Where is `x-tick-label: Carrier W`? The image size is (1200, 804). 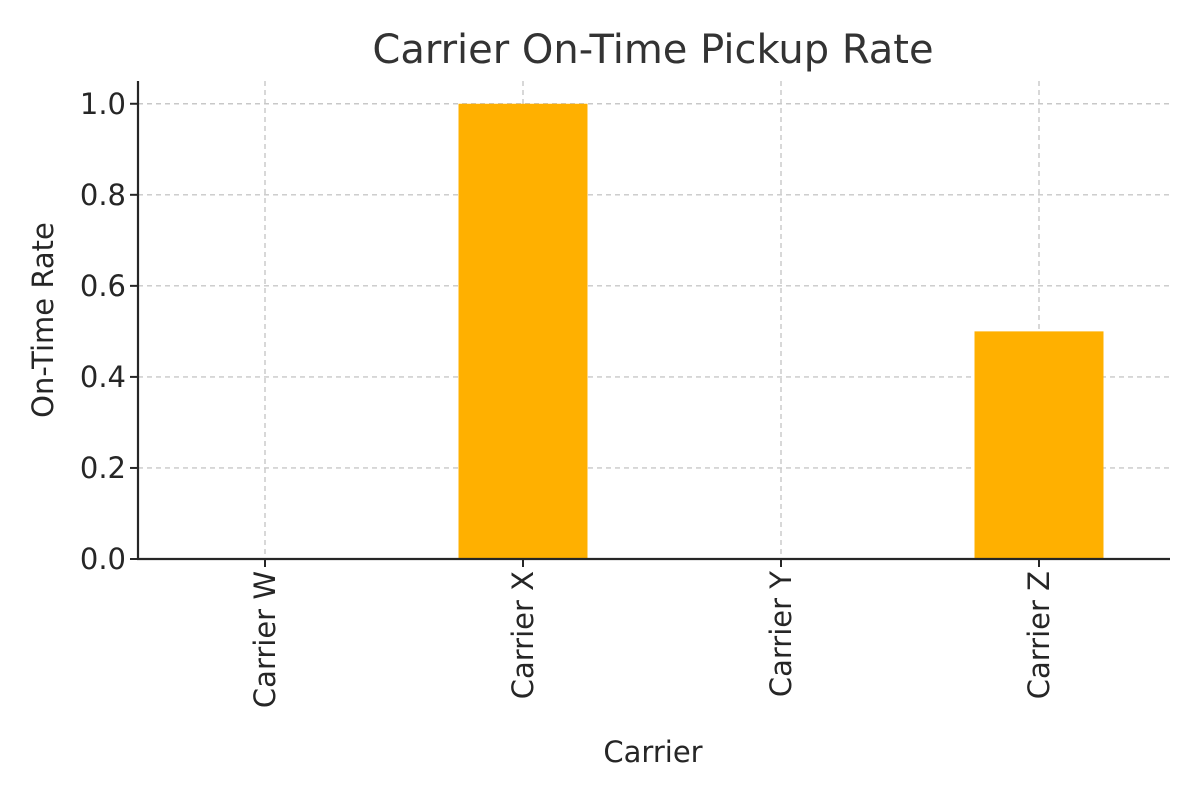
x-tick-label: Carrier W is located at coordinates (265, 639).